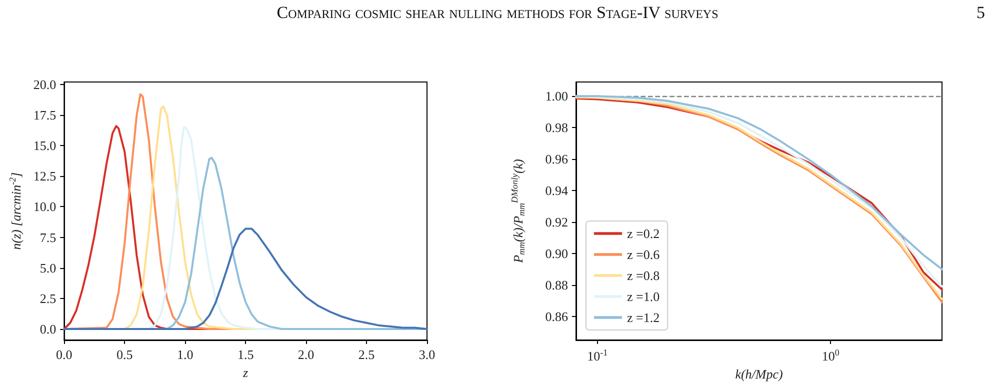 The image size is (995, 391). Describe the element at coordinates (48, 268) in the screenshot. I see `y-tick-label: 5.0` at that location.